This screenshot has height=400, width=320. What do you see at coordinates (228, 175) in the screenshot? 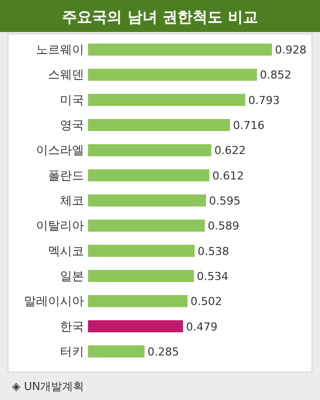
I see `data-label: 0.612` at bounding box center [228, 175].